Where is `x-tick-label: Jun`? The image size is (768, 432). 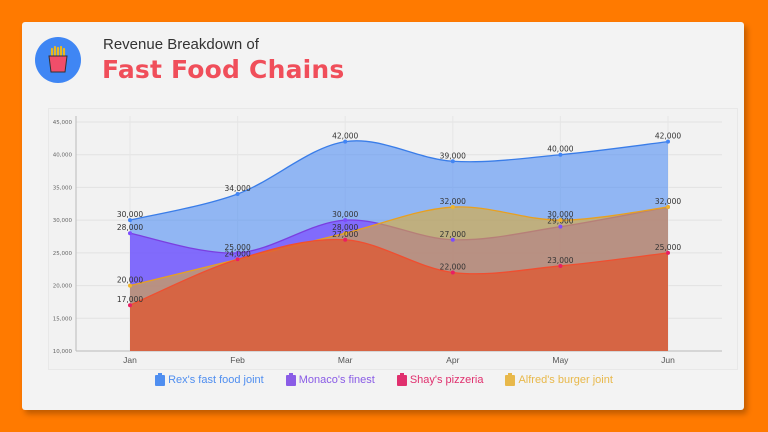 x-tick-label: Jun is located at coordinates (668, 360).